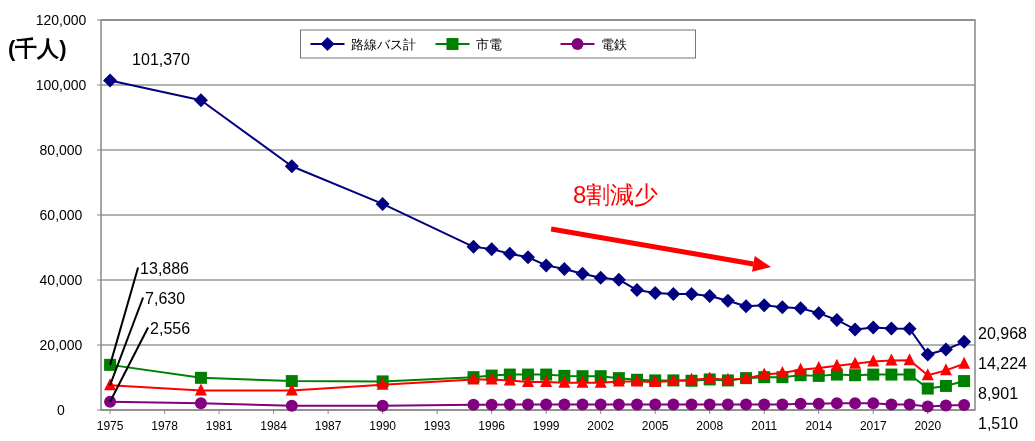  I want to click on x-tick-label: 2014, so click(819, 426).